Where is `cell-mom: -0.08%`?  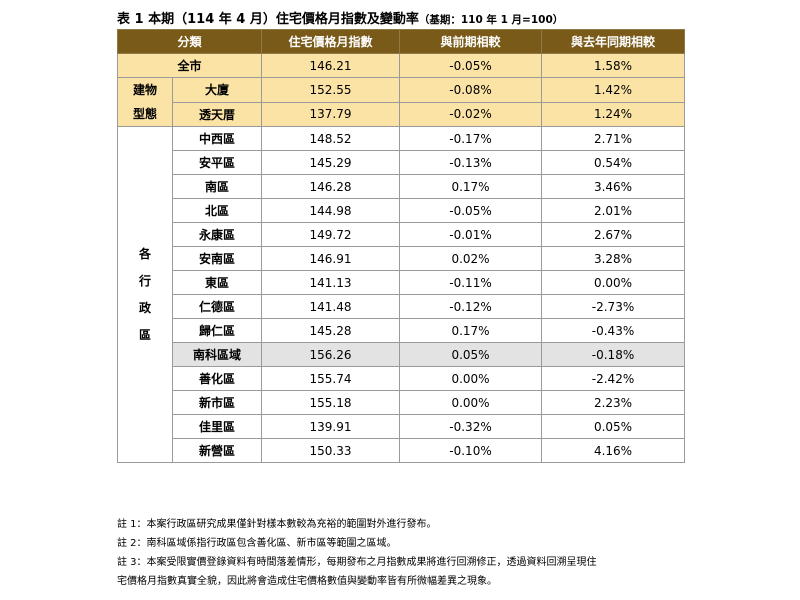 cell-mom: -0.08% is located at coordinates (471, 90).